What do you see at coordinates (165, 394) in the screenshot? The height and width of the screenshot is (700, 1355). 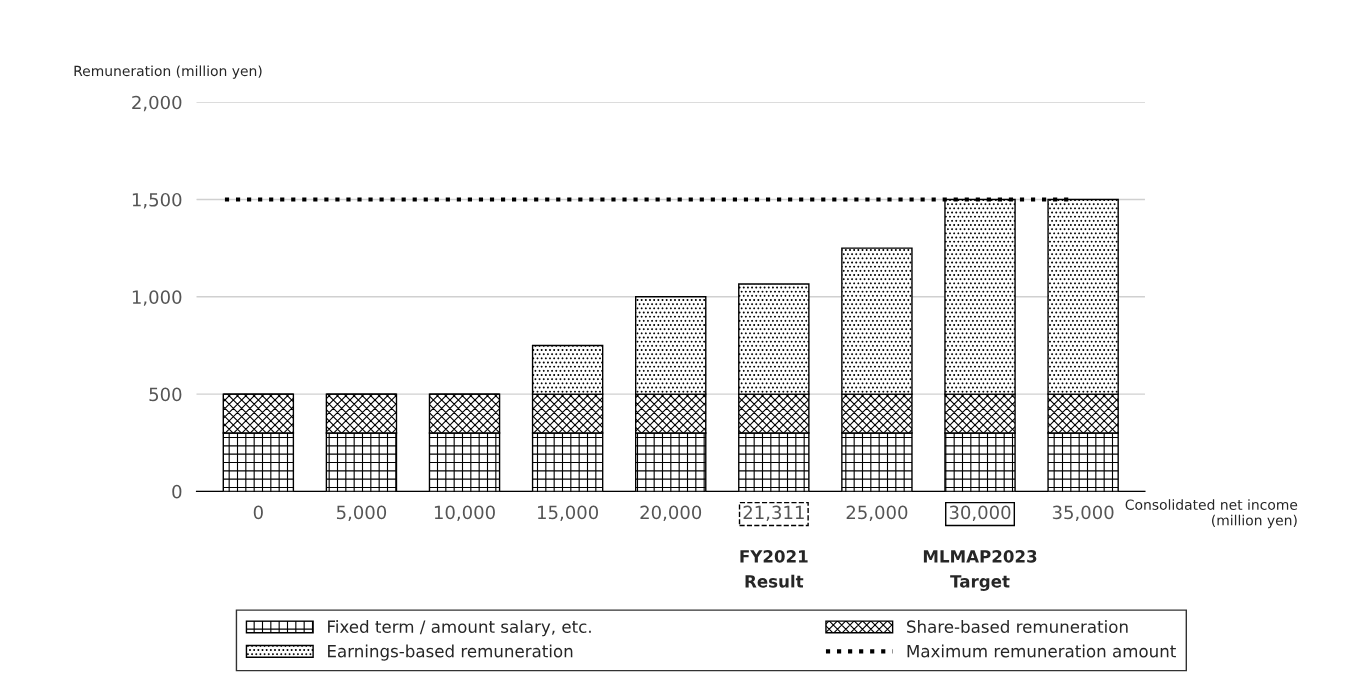 I see `y-tick-label: 500` at bounding box center [165, 394].